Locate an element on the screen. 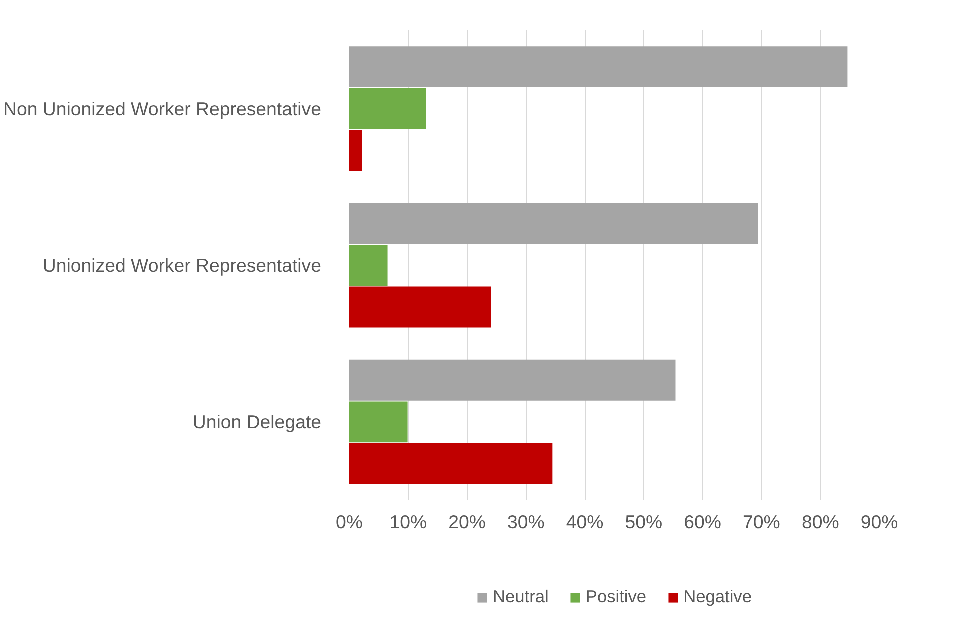 This screenshot has height=632, width=962. x-tick-label: 50% is located at coordinates (644, 522).